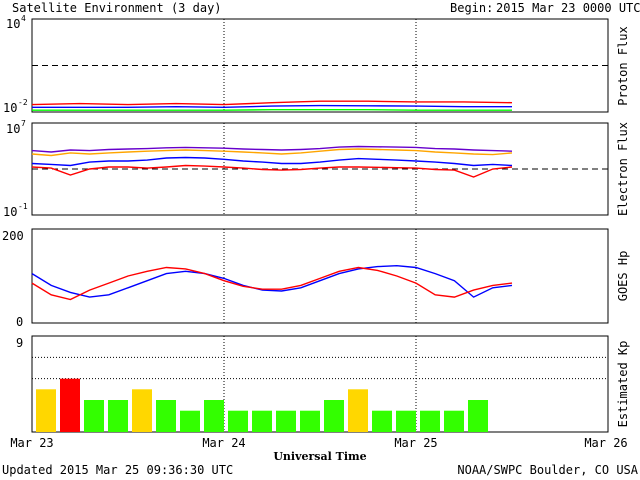  Describe the element at coordinates (10, 212) in the screenshot. I see `electron-ytick-bottom-base: 10` at that location.